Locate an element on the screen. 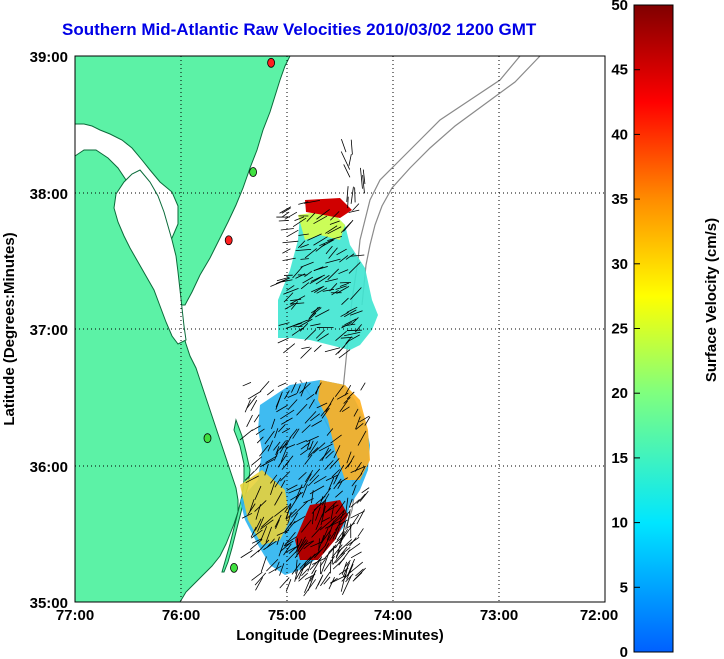 The image size is (724, 659). colorbar-tick-label: 25 is located at coordinates (619, 329).